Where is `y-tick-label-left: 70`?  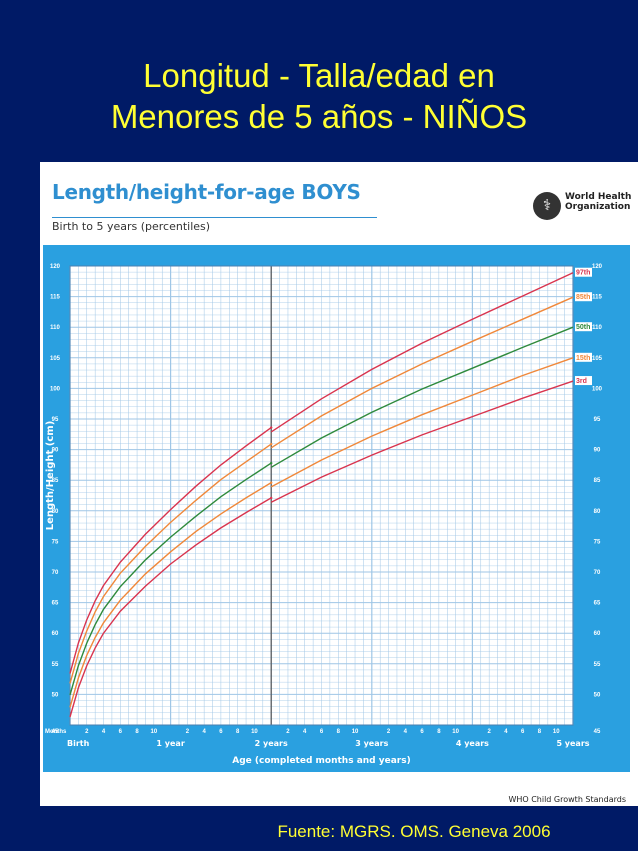 y-tick-label-left: 70 is located at coordinates (55, 573).